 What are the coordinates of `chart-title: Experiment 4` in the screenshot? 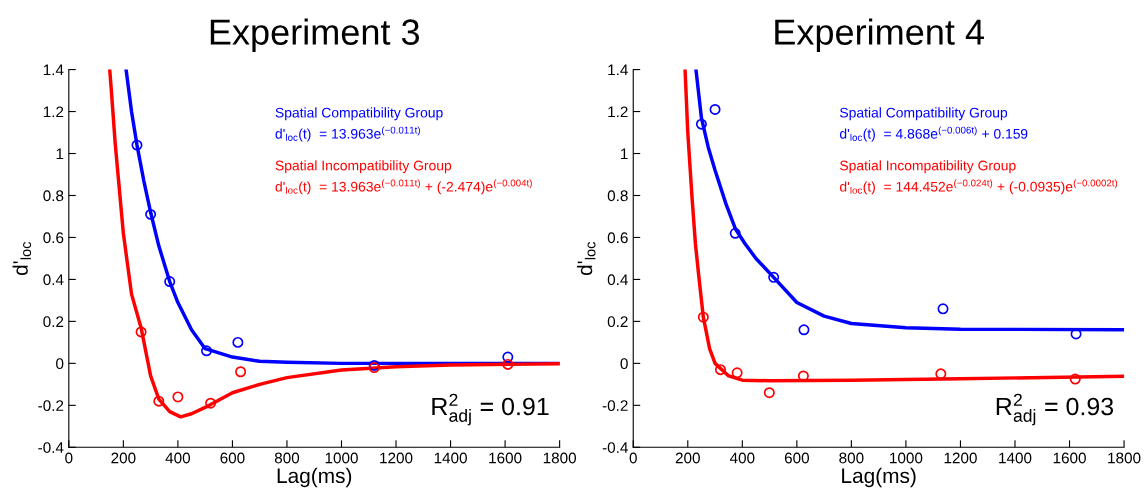 It's located at (879, 35).